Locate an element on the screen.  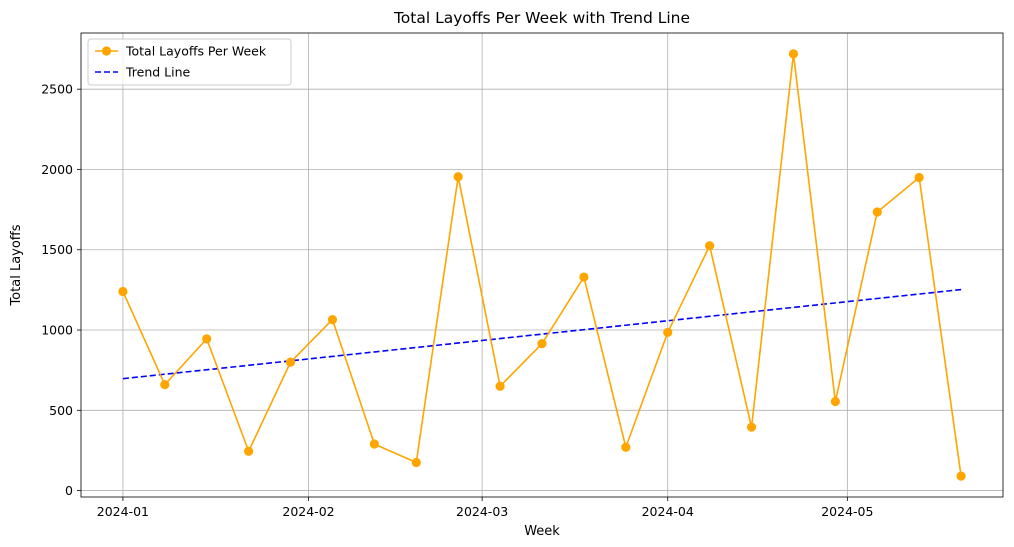
x-axis-ticks: 2024-01 2024-02 2024-03 2024-04 2024-05 is located at coordinates (485, 508).